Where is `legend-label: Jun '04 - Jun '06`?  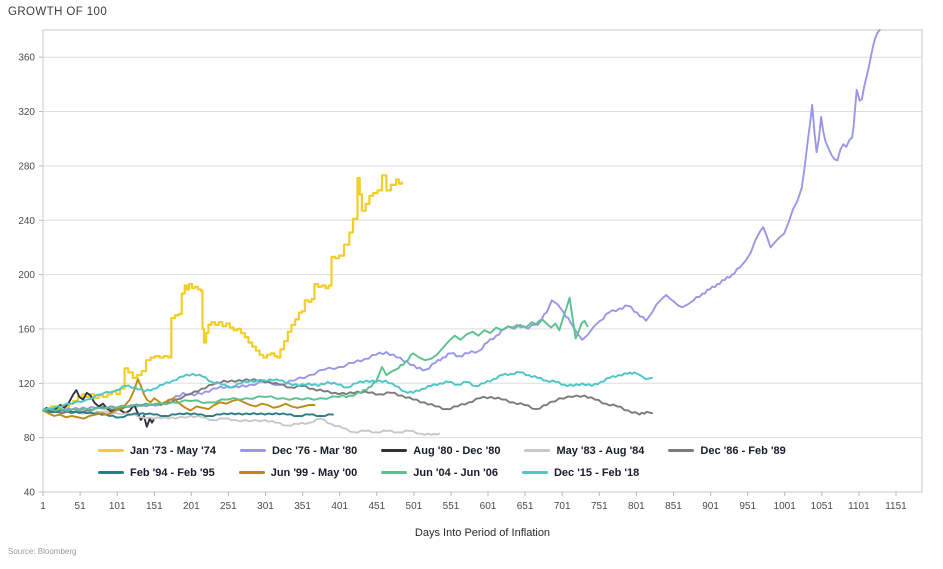 legend-label: Jun '04 - Jun '06 is located at coordinates (455, 472).